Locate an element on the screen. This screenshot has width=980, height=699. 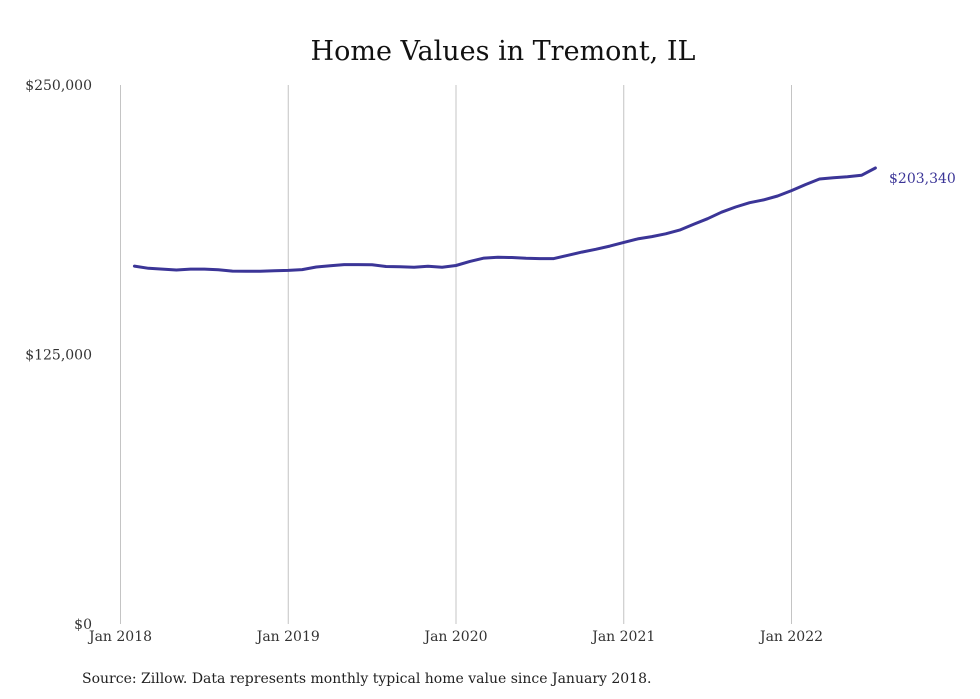
y-tick-label: $250,000 is located at coordinates (58, 86).